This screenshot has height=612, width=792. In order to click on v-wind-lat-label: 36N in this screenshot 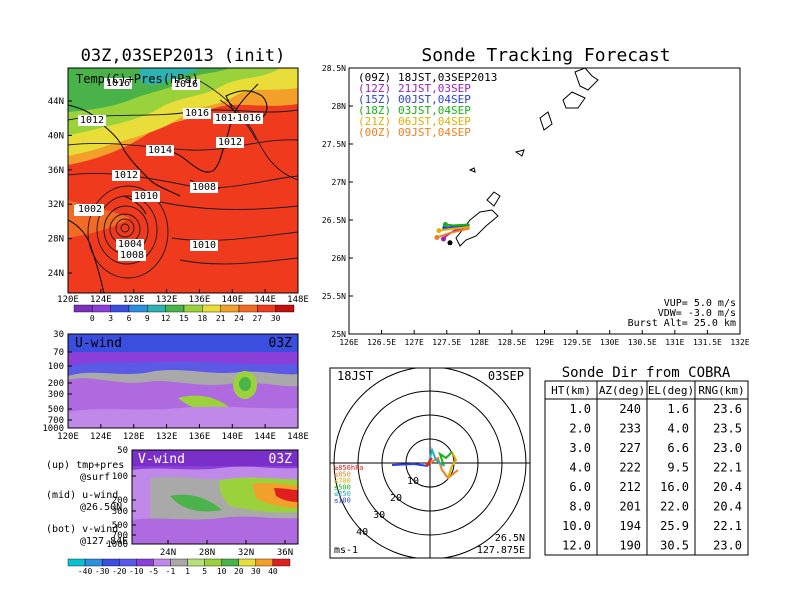, I will do `click(285, 553)`.